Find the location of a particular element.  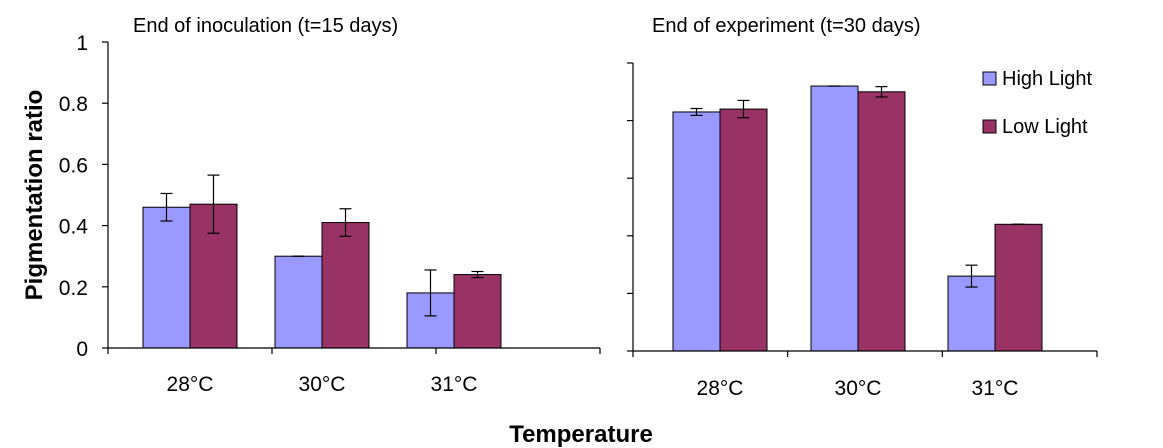

legend-label-low-light: Low Light is located at coordinates (1045, 127).